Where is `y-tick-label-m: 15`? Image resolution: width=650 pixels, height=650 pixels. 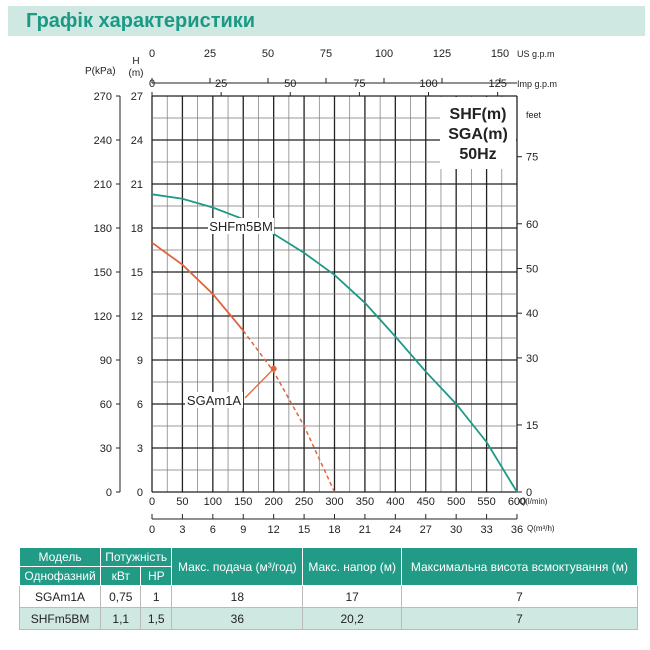 y-tick-label-m: 15 is located at coordinates (137, 273).